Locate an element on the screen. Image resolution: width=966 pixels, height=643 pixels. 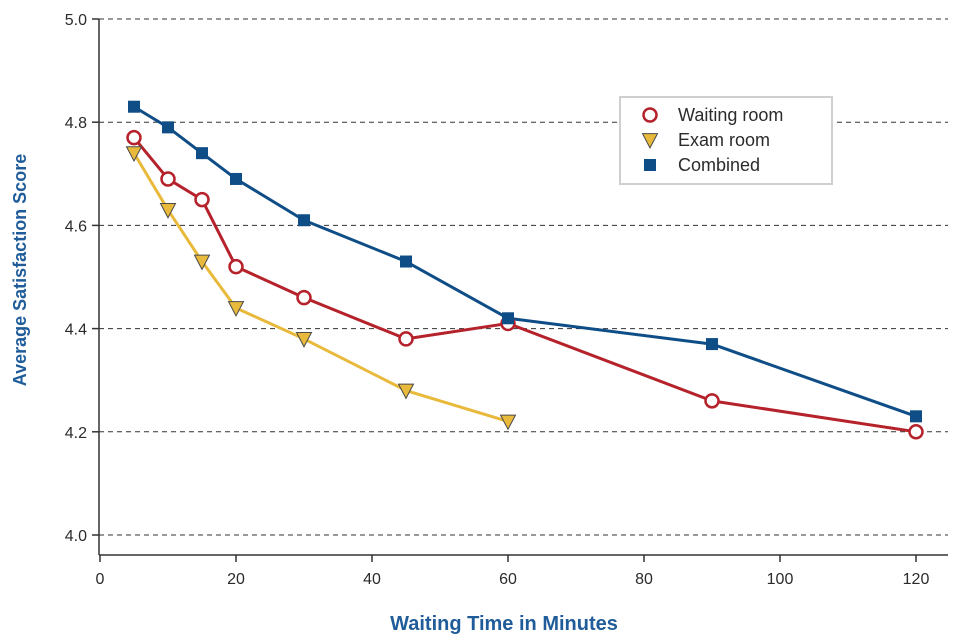
y-axis-title: Average Satisfaction Score is located at coordinates (20, 270).